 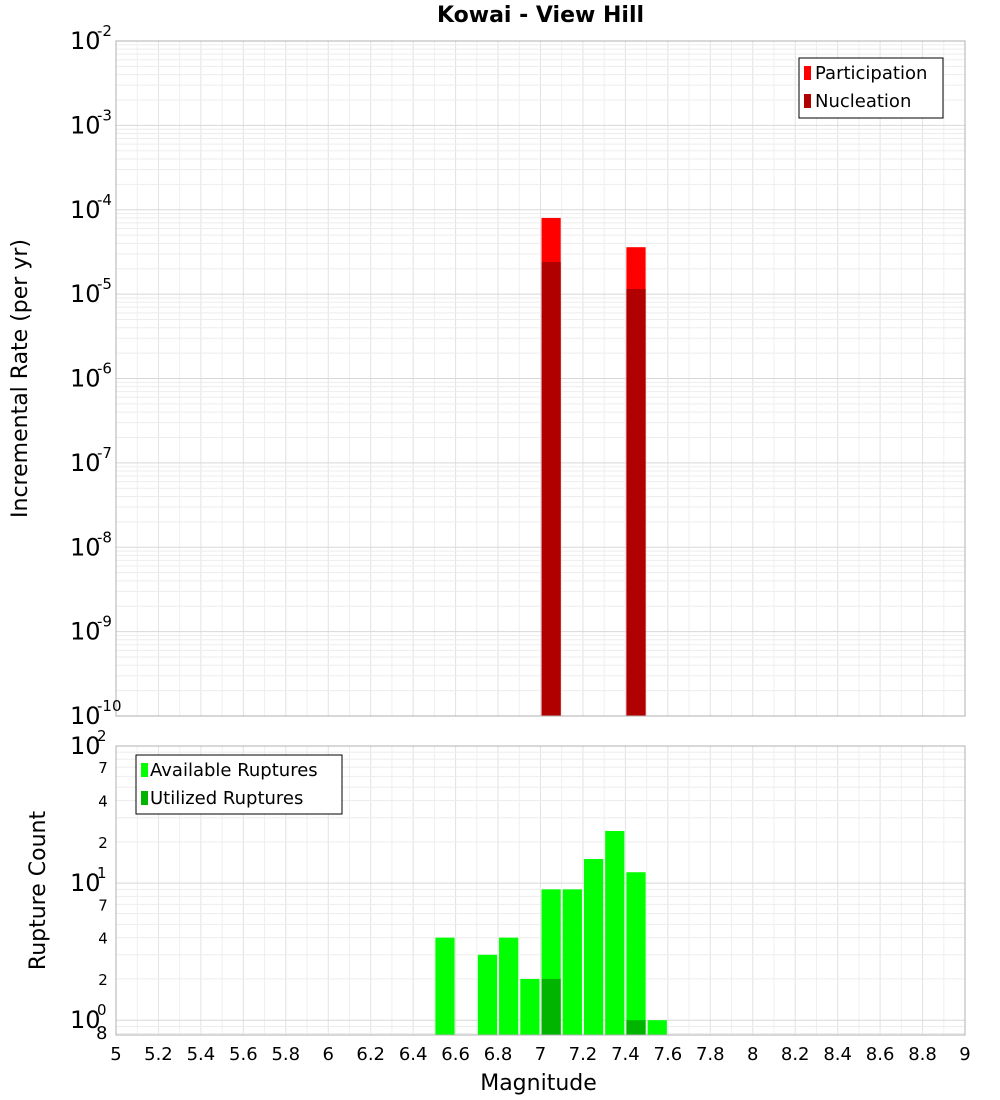 What do you see at coordinates (144, 770) in the screenshot?
I see `legend-swatch-available-ruptures` at bounding box center [144, 770].